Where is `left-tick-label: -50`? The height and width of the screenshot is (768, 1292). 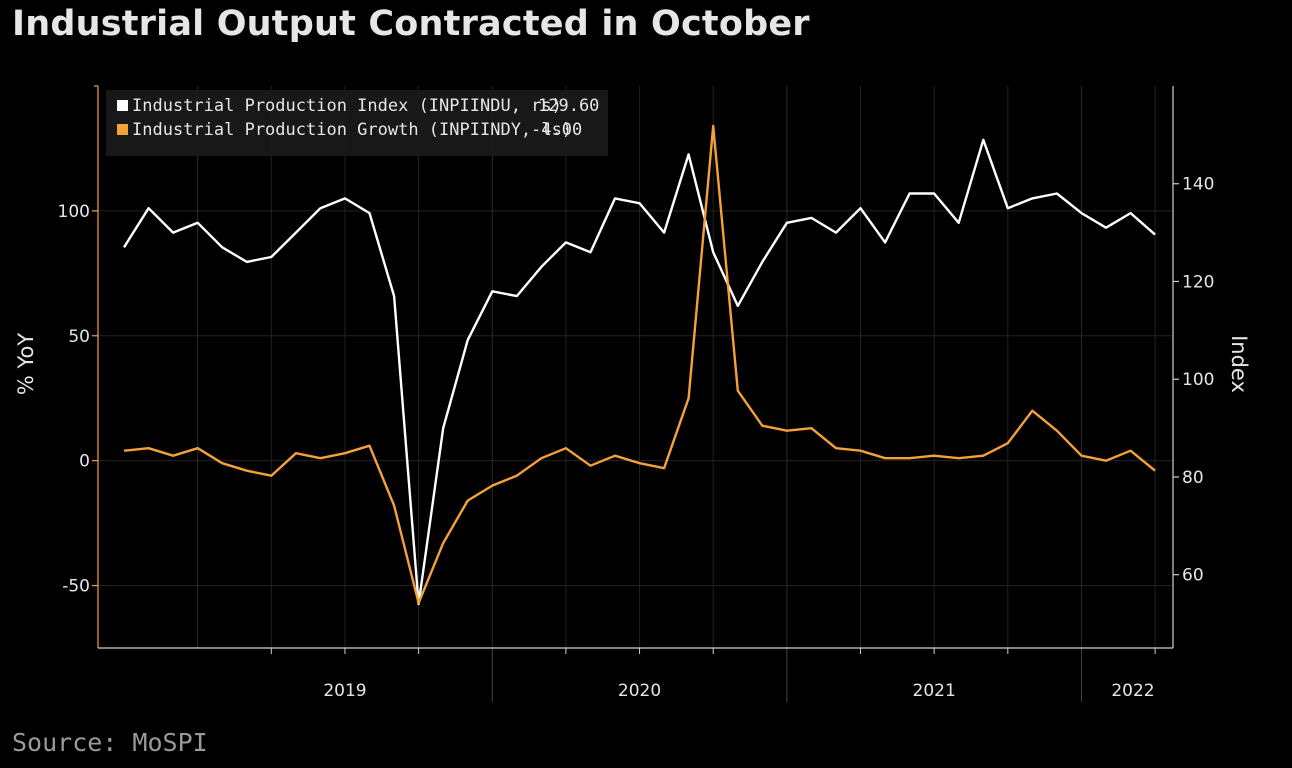 left-tick-label: -50 is located at coordinates (76, 587).